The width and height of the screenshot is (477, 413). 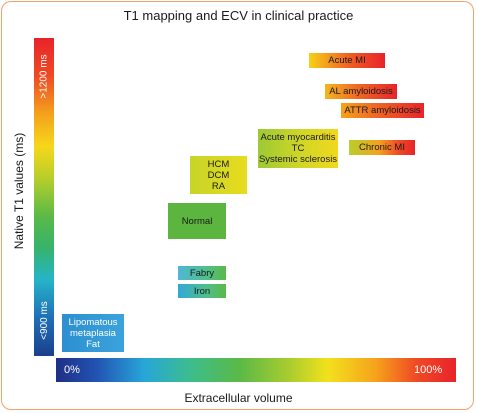 I want to click on condition-label: Chronic MI, so click(x=382, y=147).